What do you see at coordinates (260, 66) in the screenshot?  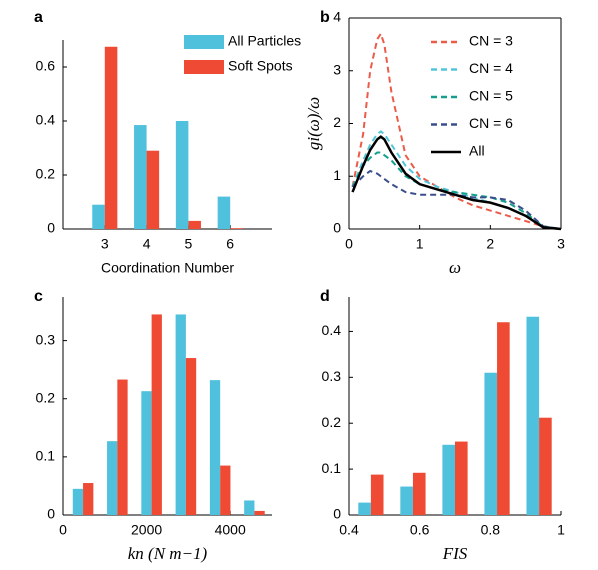 I see `legend-label: Soft Spots` at bounding box center [260, 66].